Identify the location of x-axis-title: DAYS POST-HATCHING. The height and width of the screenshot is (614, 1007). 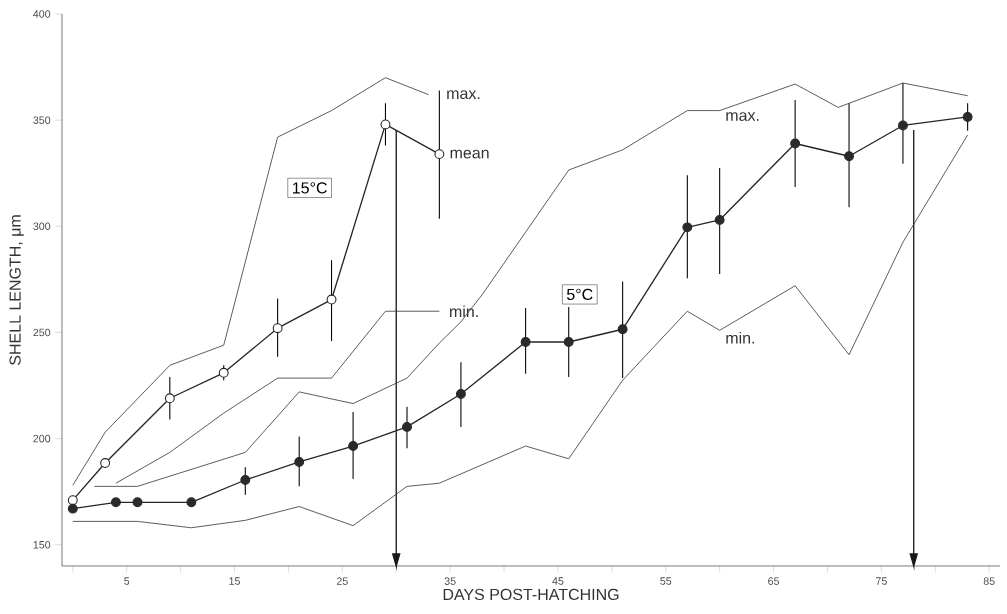
(531, 594).